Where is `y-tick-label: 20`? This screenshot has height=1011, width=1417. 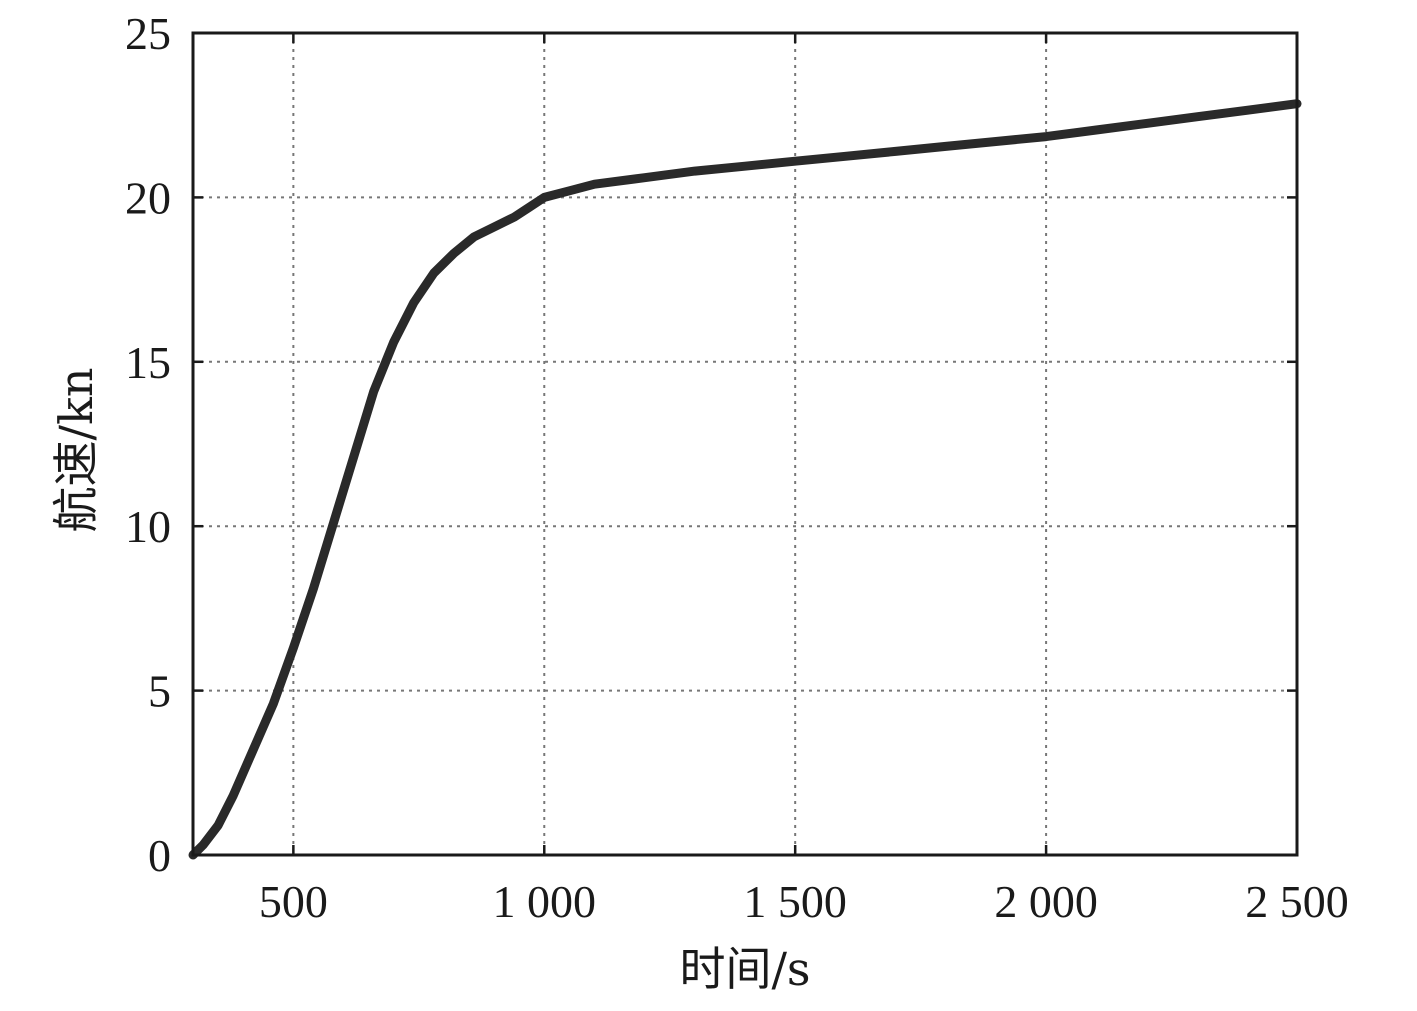
y-tick-label: 20 is located at coordinates (148, 197).